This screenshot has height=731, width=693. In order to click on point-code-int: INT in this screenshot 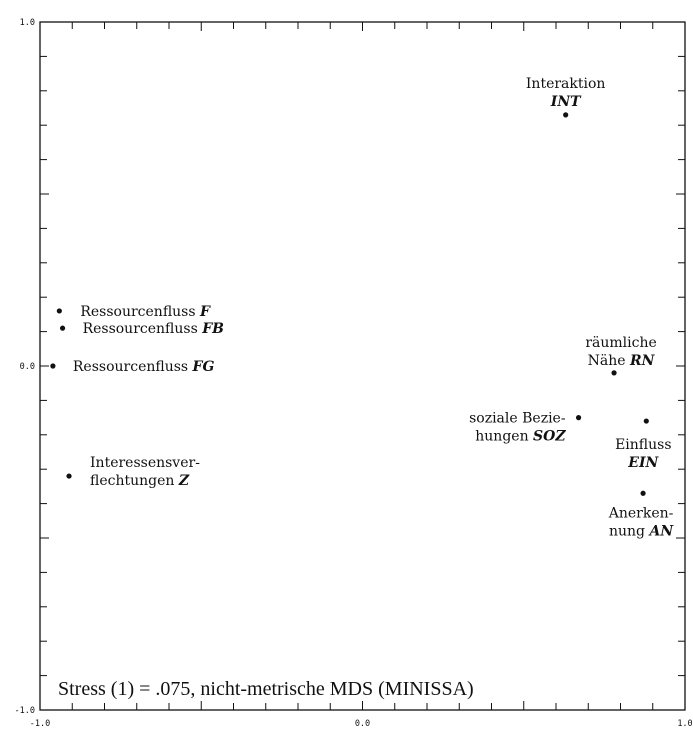, I will do `click(566, 102)`.